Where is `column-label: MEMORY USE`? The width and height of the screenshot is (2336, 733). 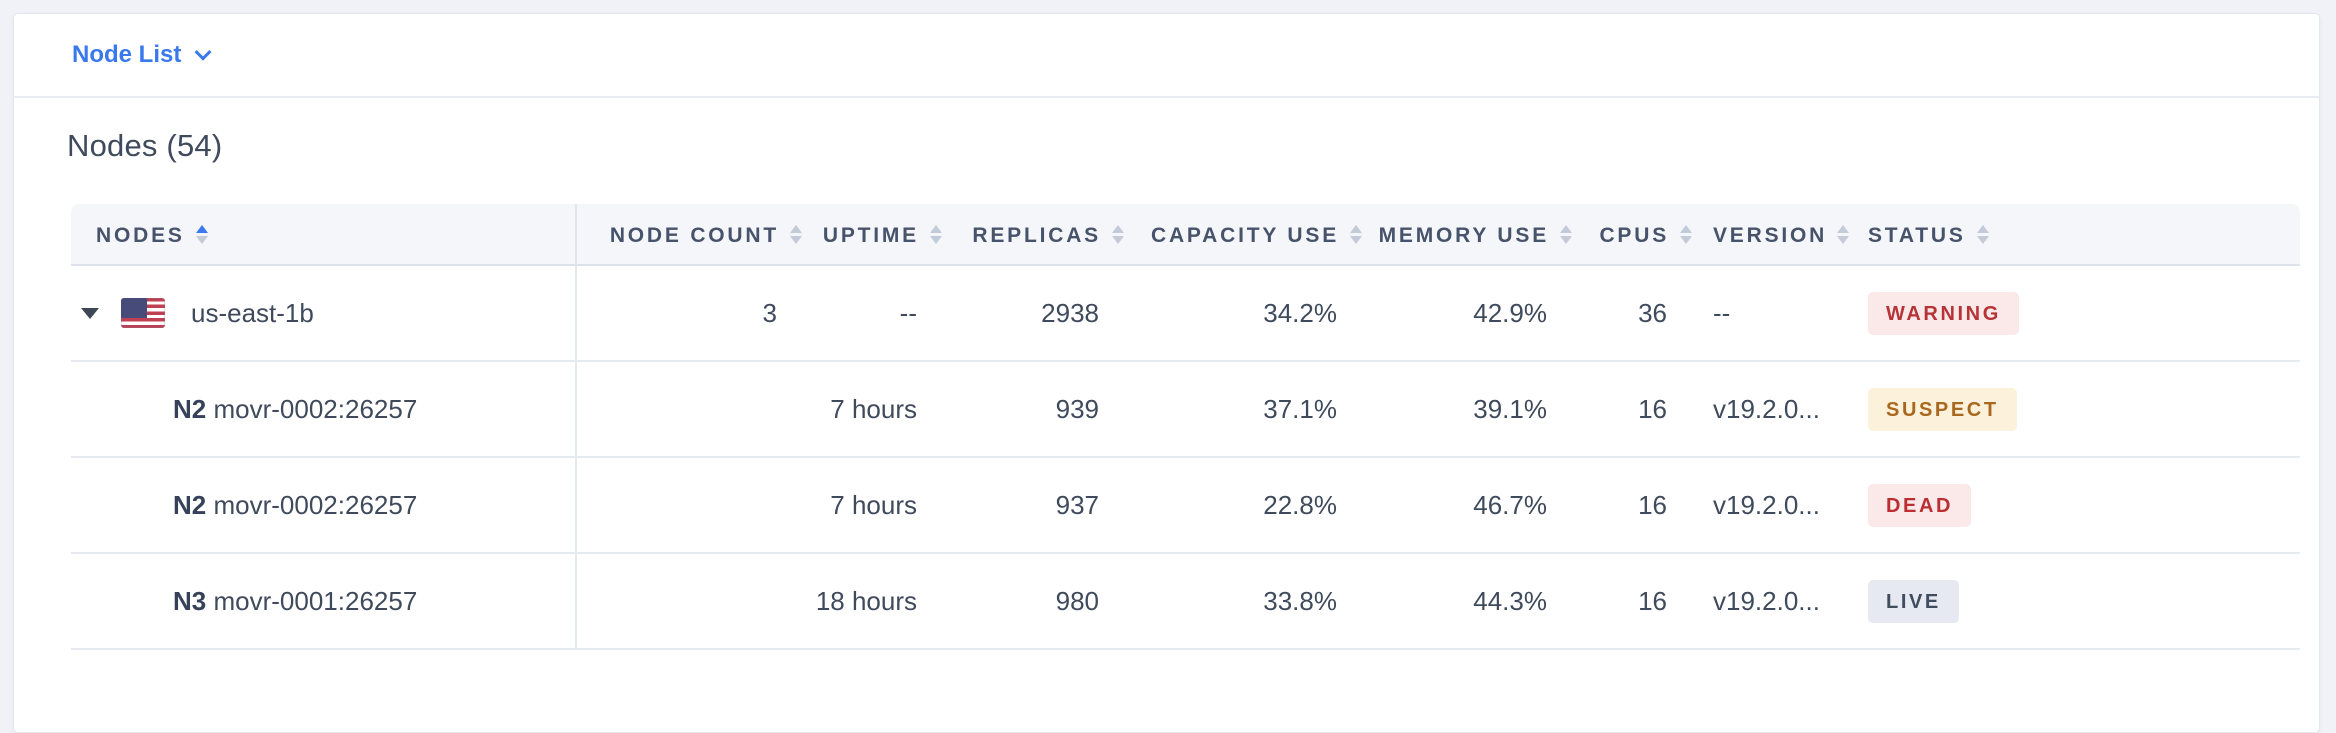 column-label: MEMORY USE is located at coordinates (1463, 235).